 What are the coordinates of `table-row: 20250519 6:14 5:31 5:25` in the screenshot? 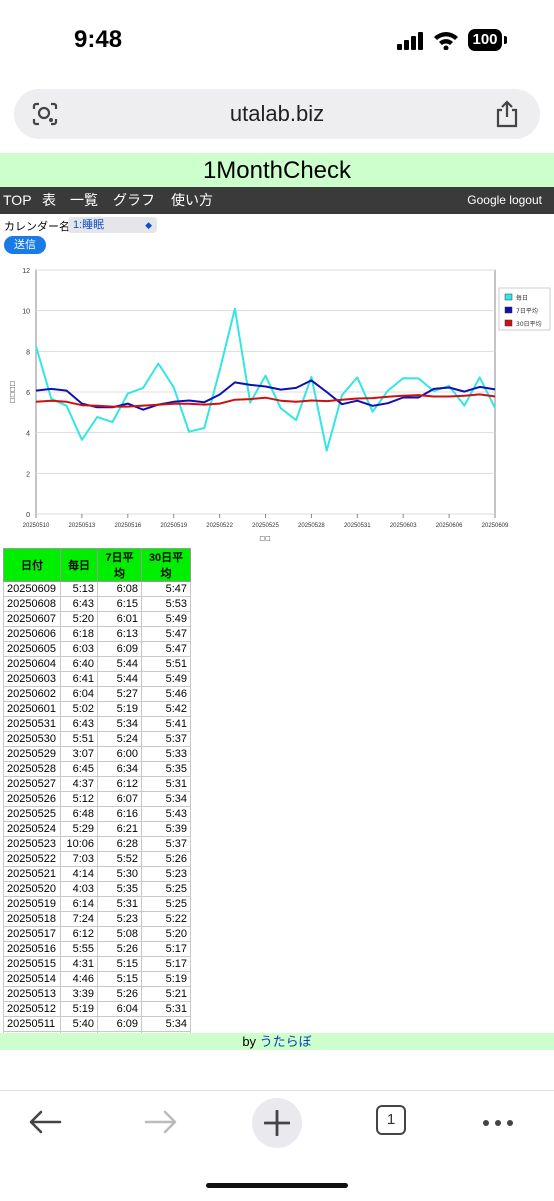 It's located at (97, 904).